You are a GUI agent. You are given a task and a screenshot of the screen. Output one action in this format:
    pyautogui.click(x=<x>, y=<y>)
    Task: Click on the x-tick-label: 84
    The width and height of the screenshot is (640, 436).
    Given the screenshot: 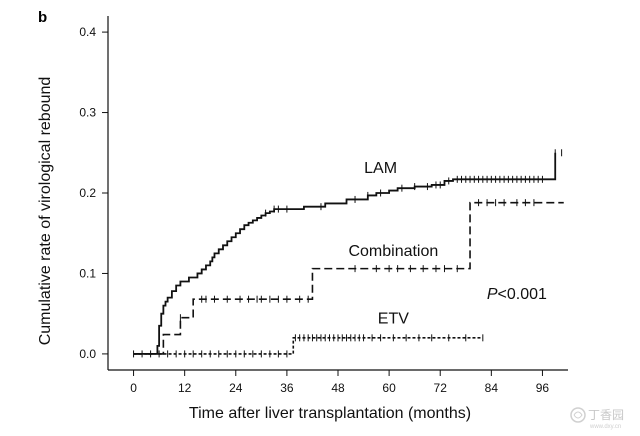 What is the action you would take?
    pyautogui.click(x=492, y=388)
    